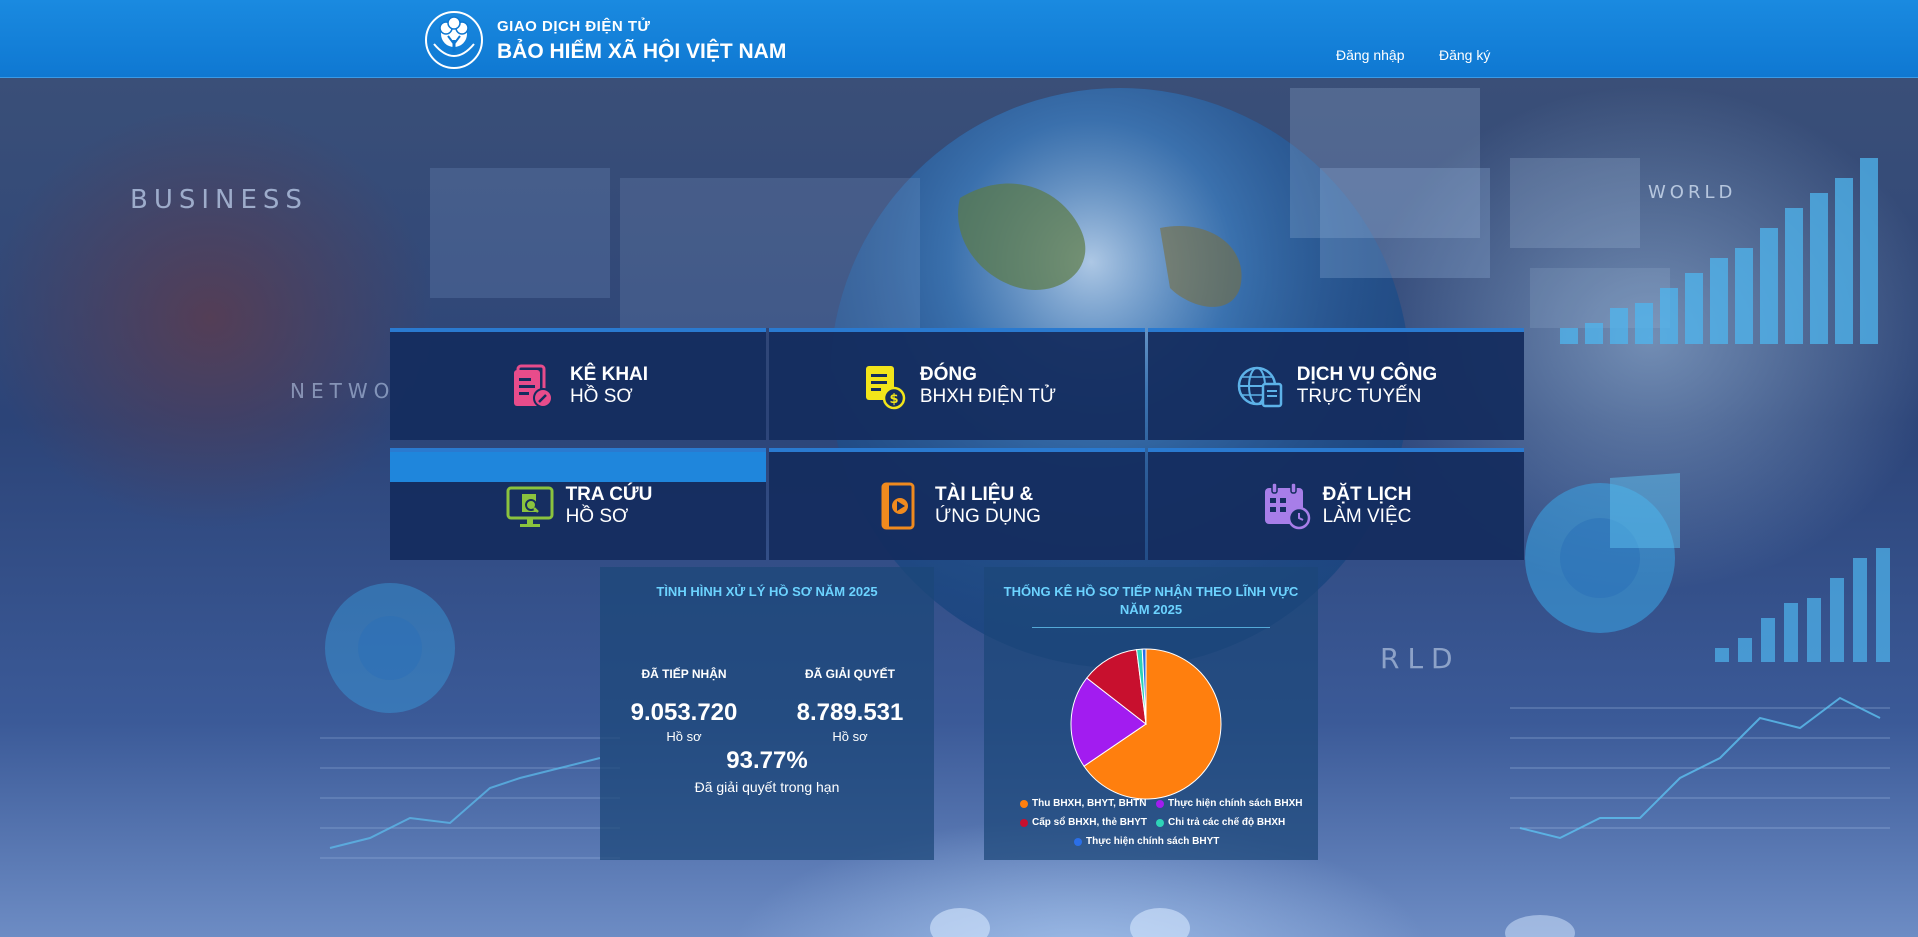 The height and width of the screenshot is (937, 1918). I want to click on tile-tra-cuu-ho-so: TRA CỨU HỒ SƠ, so click(578, 504).